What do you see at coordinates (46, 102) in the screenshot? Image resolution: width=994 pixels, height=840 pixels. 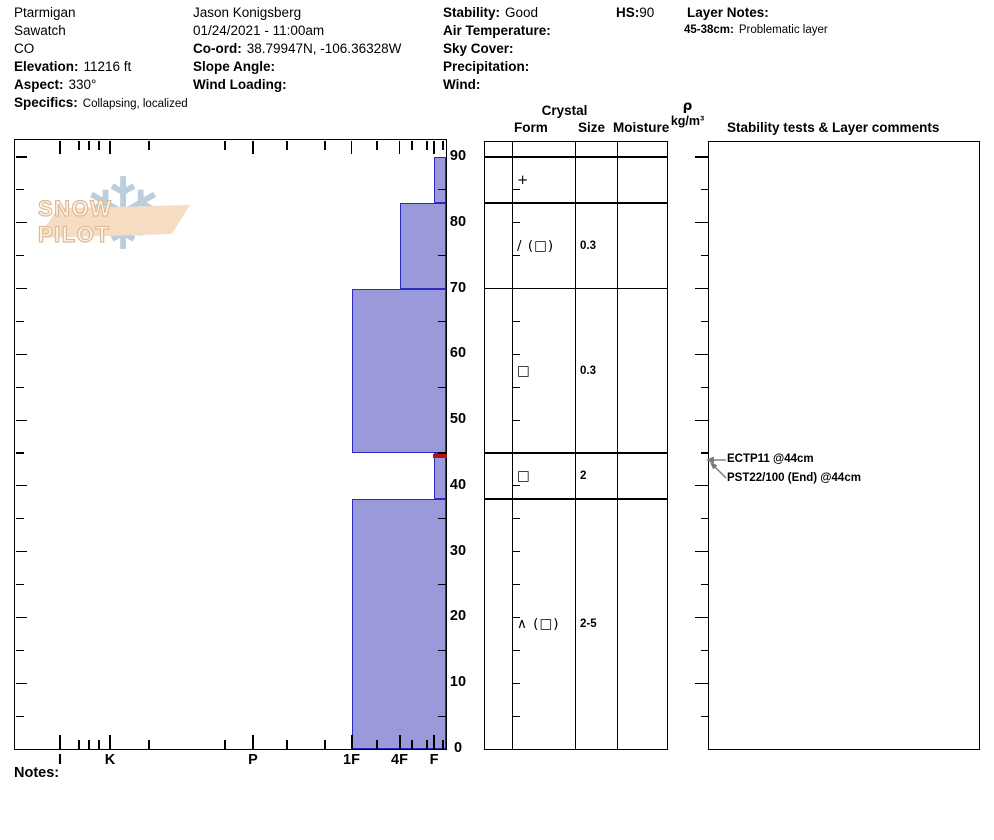 I see `specifics-label: Specifics:` at bounding box center [46, 102].